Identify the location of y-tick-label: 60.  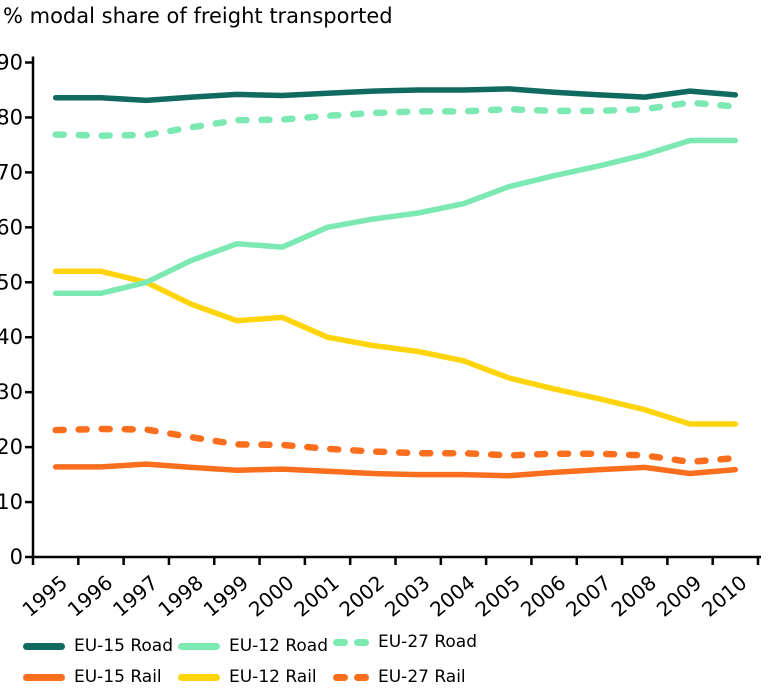
(11, 227).